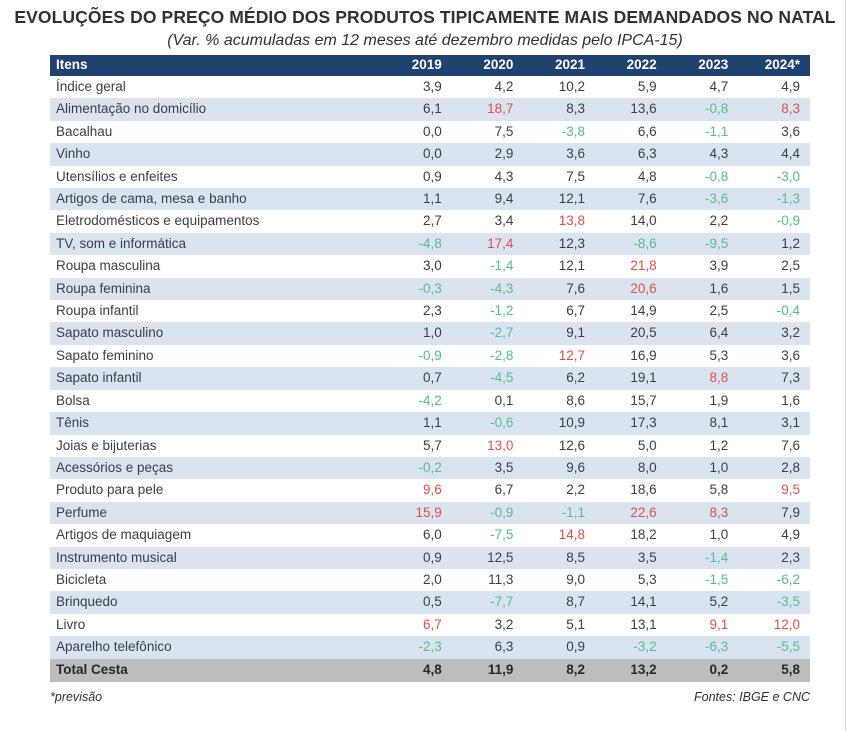  Describe the element at coordinates (430, 243) in the screenshot. I see `value-cell: -4,8` at that location.